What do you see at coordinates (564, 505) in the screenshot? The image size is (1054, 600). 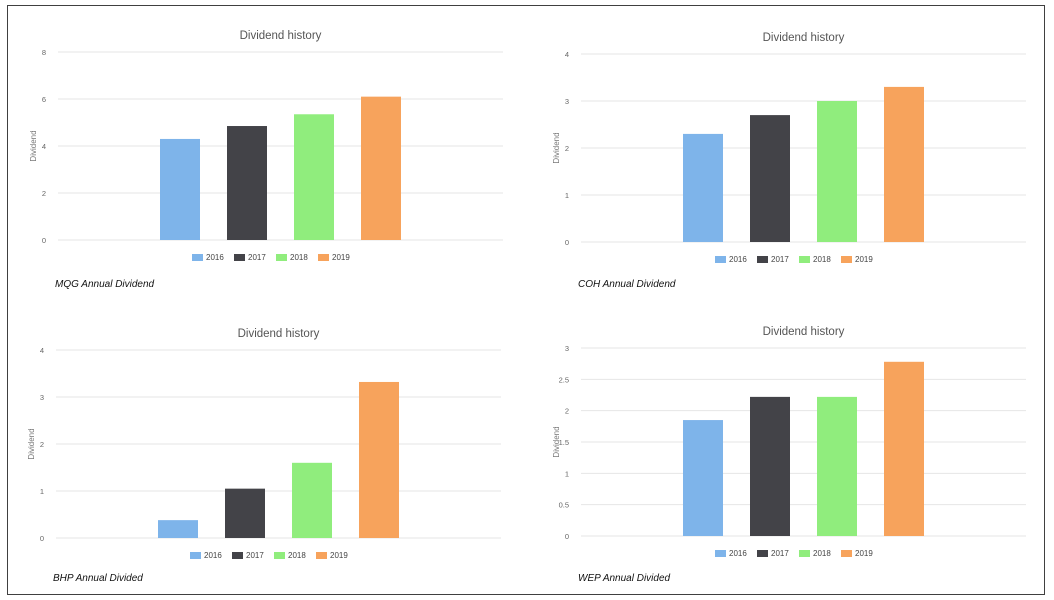 I see `y-tick-label: 0.5` at bounding box center [564, 505].